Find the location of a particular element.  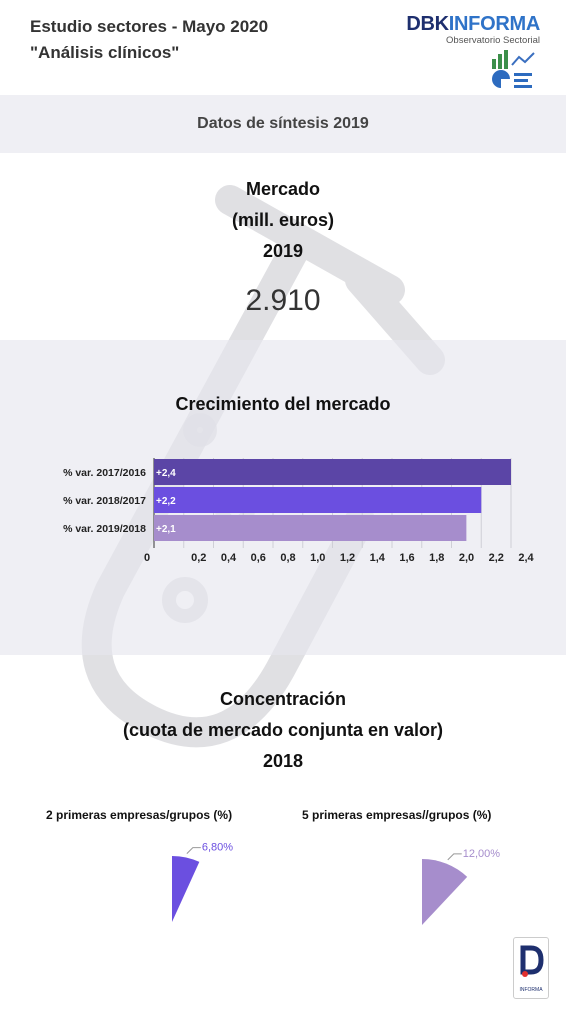

informa-d-logo-icon: INFORMA is located at coordinates (531, 969).